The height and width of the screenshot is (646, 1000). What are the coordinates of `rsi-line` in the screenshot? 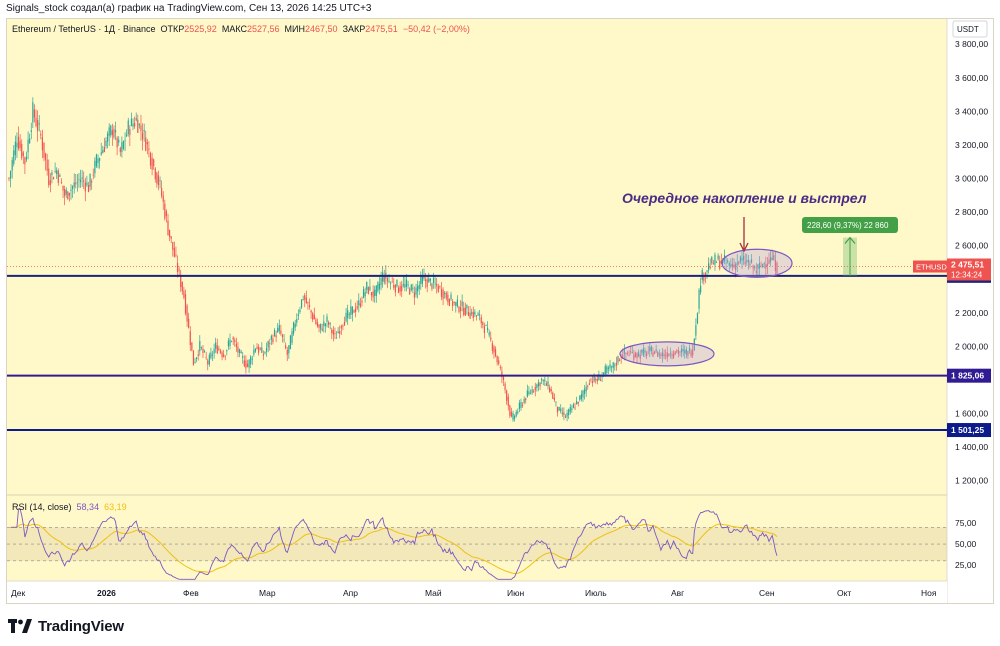 It's located at (394, 544).